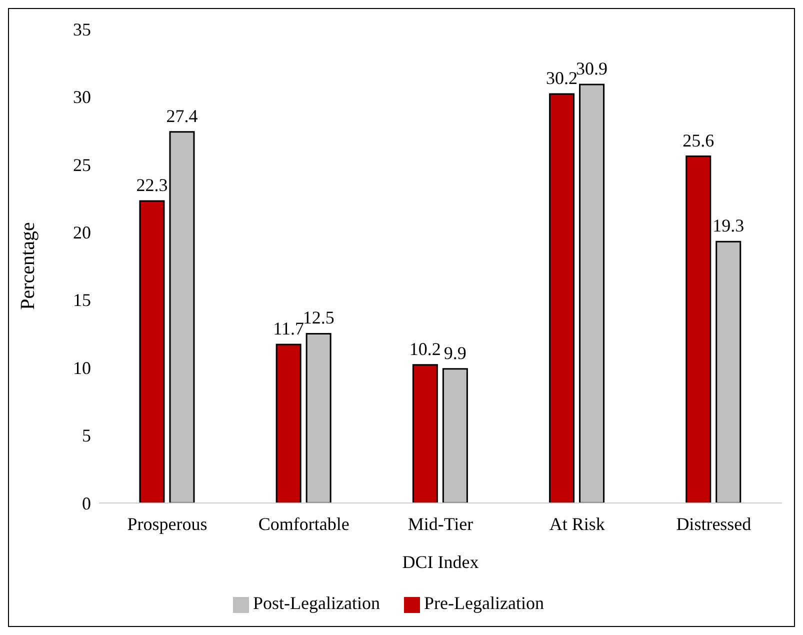  Describe the element at coordinates (698, 140) in the screenshot. I see `data-label: 25.6` at that location.